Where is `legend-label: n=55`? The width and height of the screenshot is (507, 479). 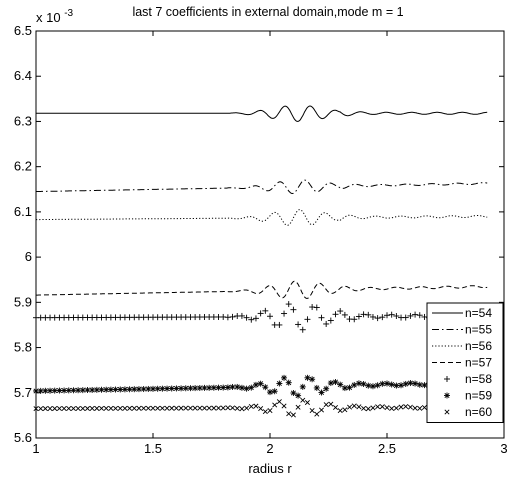
legend-label: n=55 is located at coordinates (478, 330).